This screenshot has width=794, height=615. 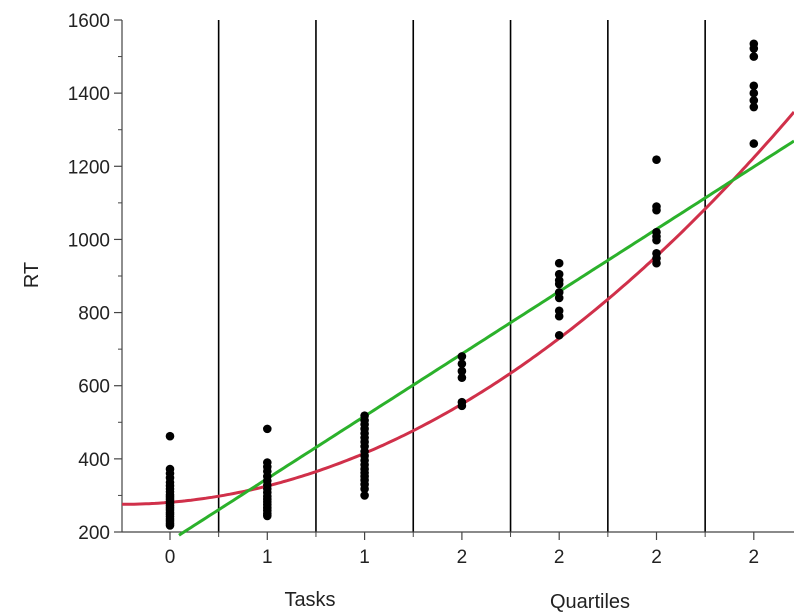 I want to click on y-axis-title: RT, so click(x=32, y=275).